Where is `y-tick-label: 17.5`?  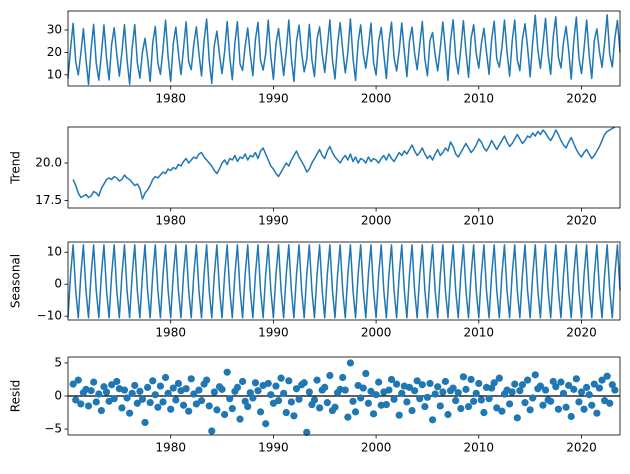 y-tick-label: 17.5 is located at coordinates (48, 200).